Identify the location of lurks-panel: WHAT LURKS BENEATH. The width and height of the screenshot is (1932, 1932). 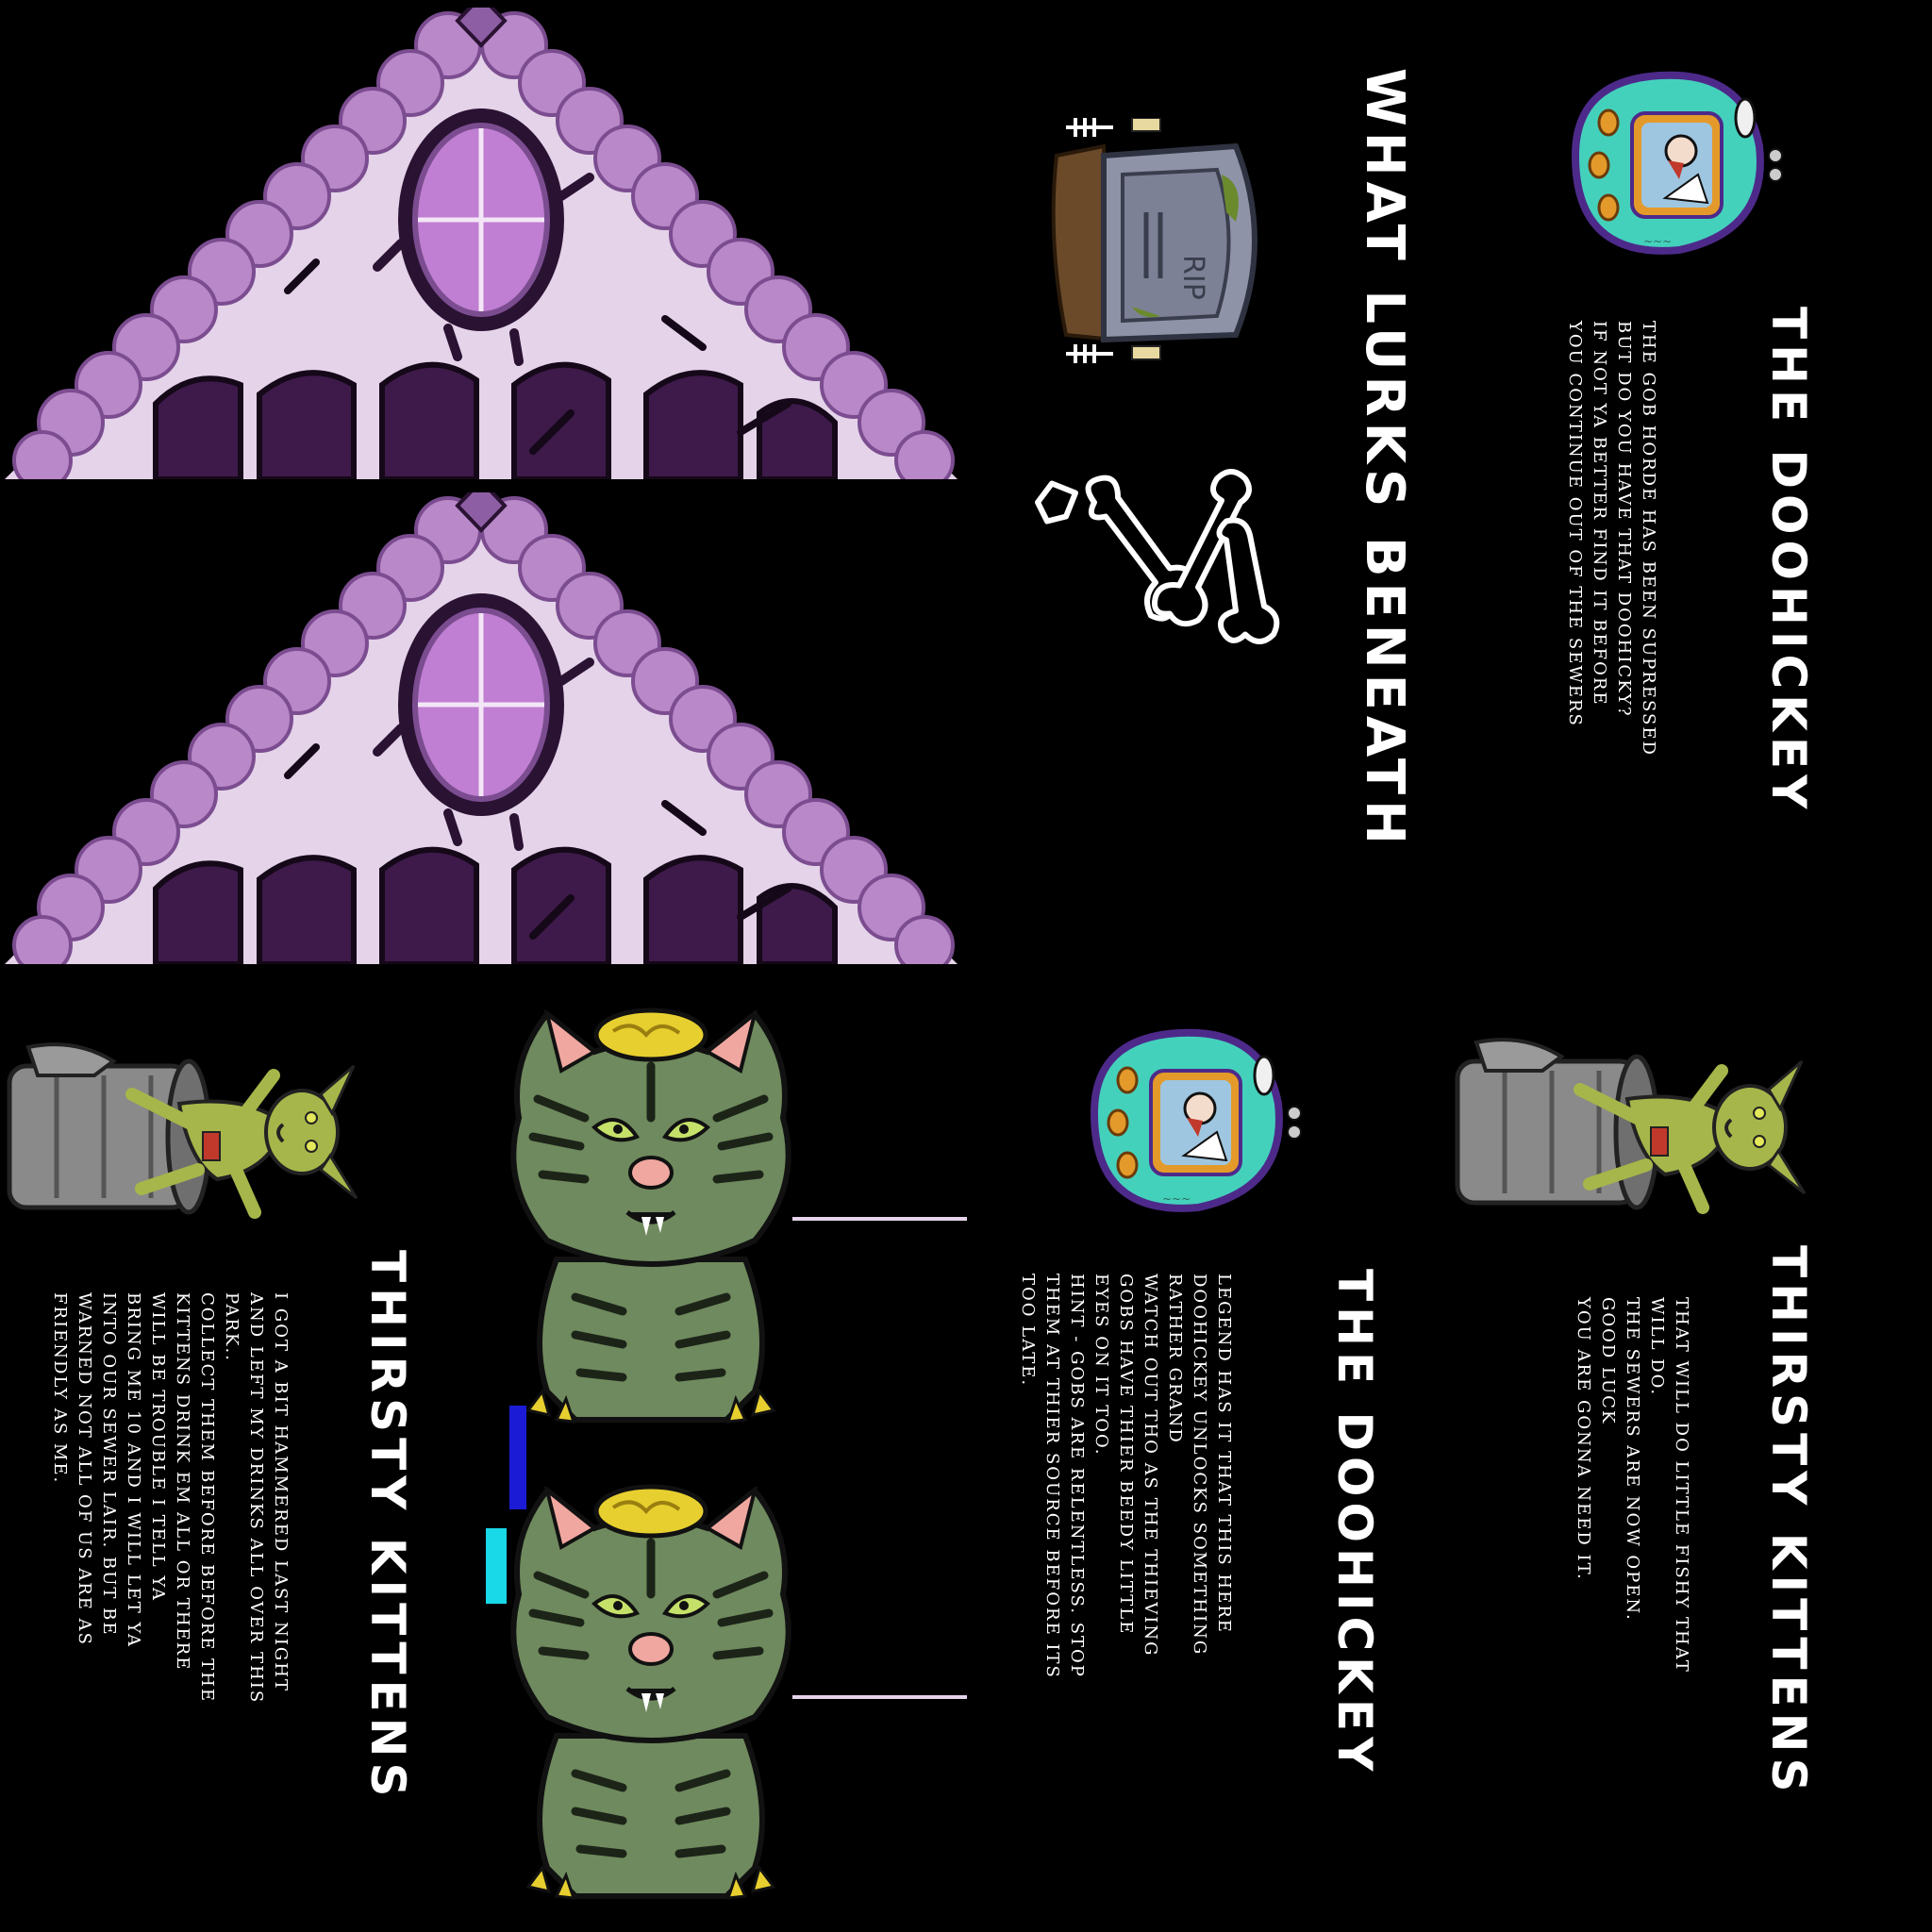
(1385, 459).